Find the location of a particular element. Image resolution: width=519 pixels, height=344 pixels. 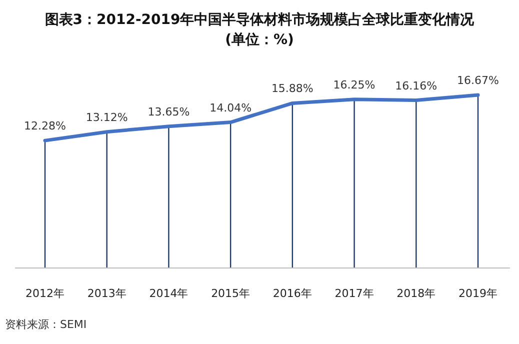

x-tick-label: 2012年 is located at coordinates (45, 293).